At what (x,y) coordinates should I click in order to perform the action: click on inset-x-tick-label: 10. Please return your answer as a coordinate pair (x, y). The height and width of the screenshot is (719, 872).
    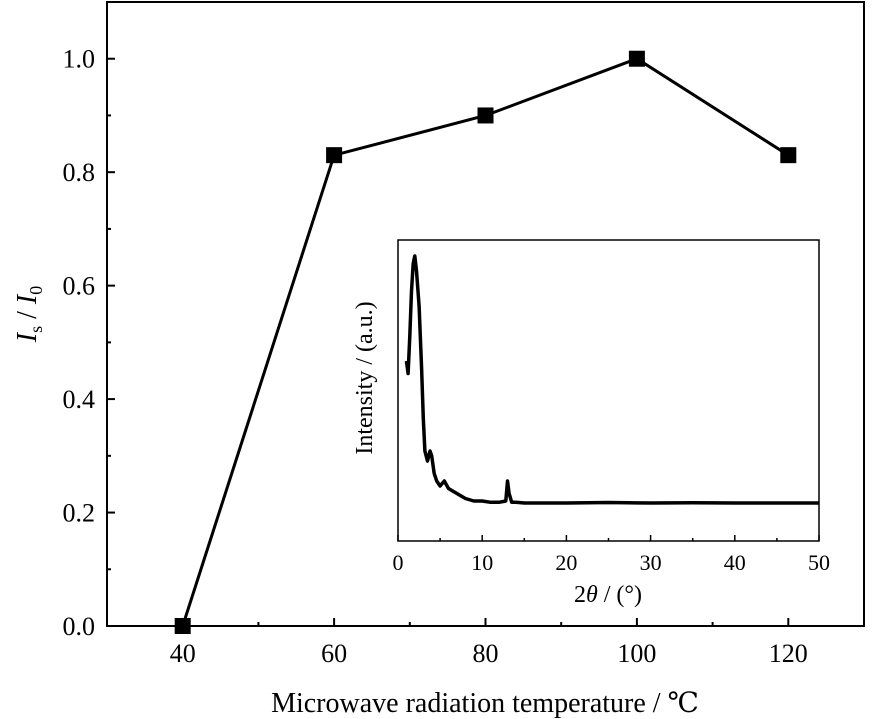
    Looking at the image, I should click on (482, 562).